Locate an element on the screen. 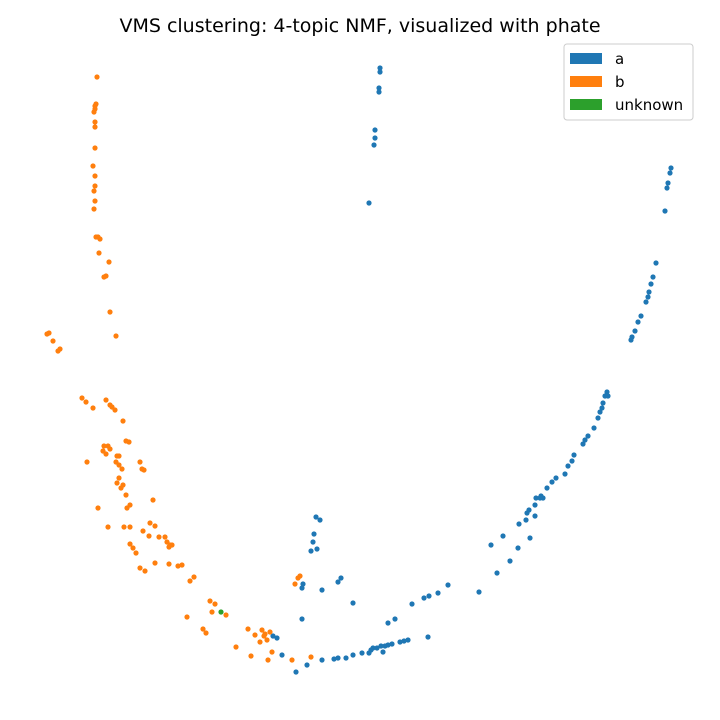 This screenshot has width=720, height=720. legend-swatch-b is located at coordinates (586, 81).